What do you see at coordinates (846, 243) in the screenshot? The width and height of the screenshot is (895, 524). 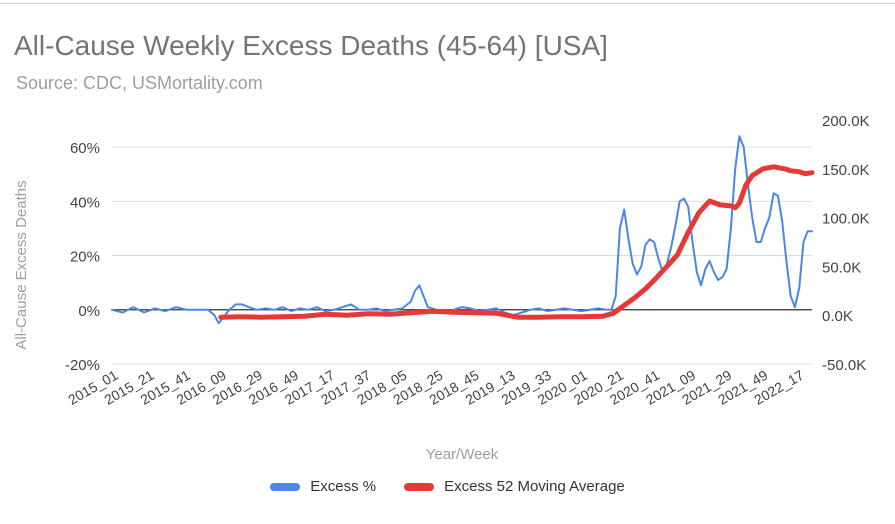 I see `right-axis-ticks: 200.0K 150.0K 100.0K 50.0K 0.0K -50.0K` at bounding box center [846, 243].